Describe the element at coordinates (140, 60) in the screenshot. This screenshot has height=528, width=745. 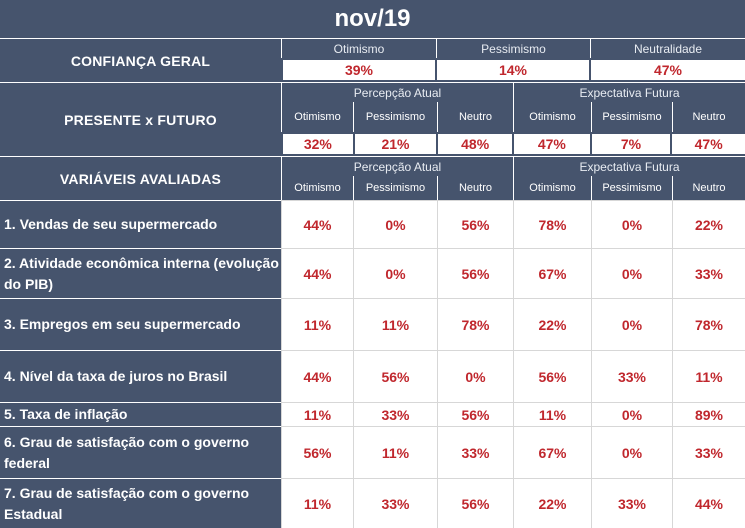
I see `confianca-label: CONFIANÇA GERAL` at that location.